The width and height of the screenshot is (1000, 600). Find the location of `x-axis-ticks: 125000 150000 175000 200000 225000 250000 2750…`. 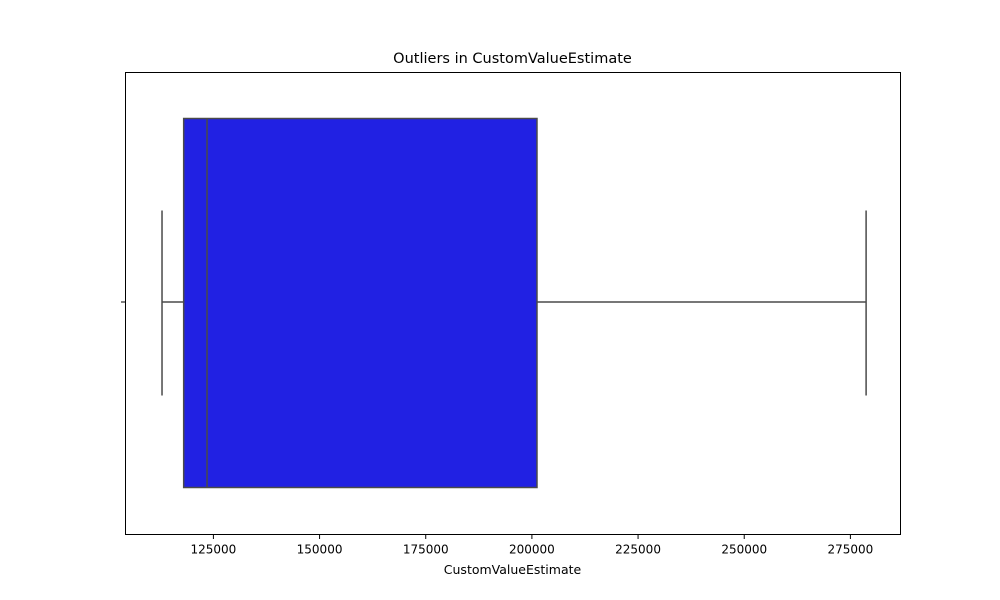

x-axis-ticks: 125000 150000 175000 200000 225000 250000 2750… is located at coordinates (531, 545).